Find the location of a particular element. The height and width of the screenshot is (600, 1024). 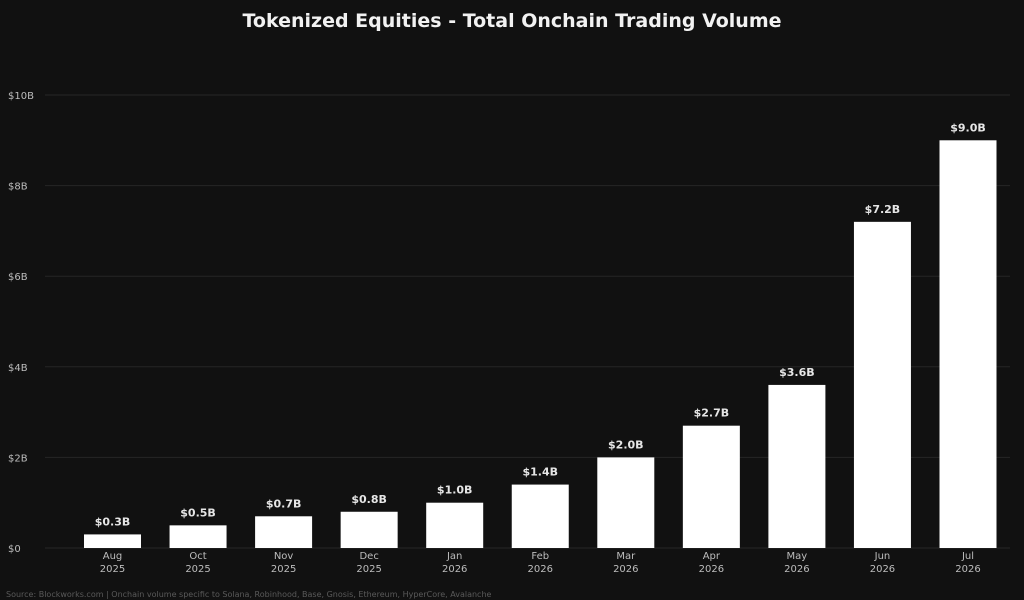

y-tick-label: $0 is located at coordinates (14, 549).